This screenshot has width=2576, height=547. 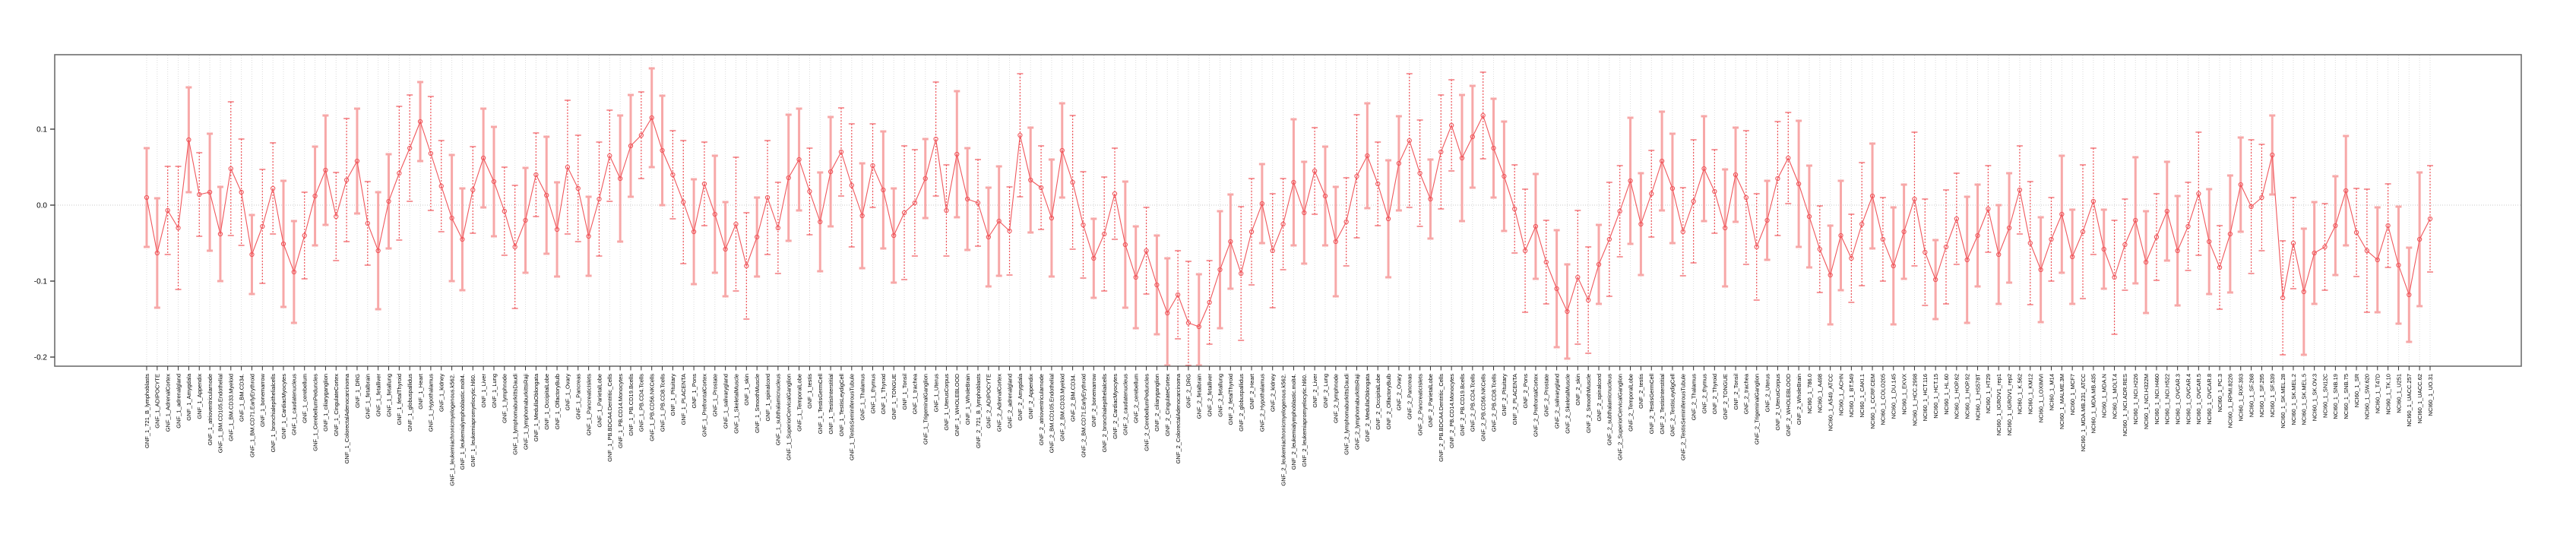 What do you see at coordinates (262, 400) in the screenshot?
I see `x-category-label: GNF_1_bonemarrow` at bounding box center [262, 400].